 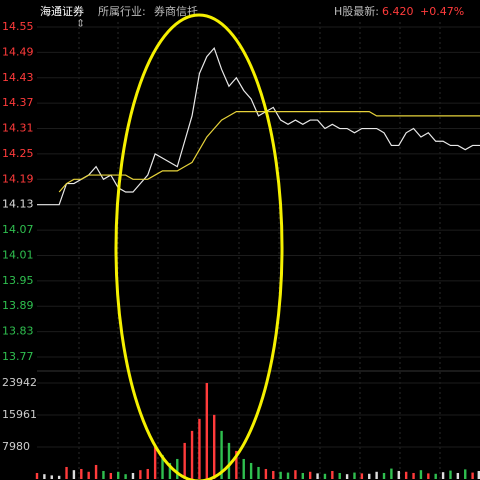 What do you see at coordinates (442, 11) in the screenshot?
I see `h-share-change: +0.47%` at bounding box center [442, 11].